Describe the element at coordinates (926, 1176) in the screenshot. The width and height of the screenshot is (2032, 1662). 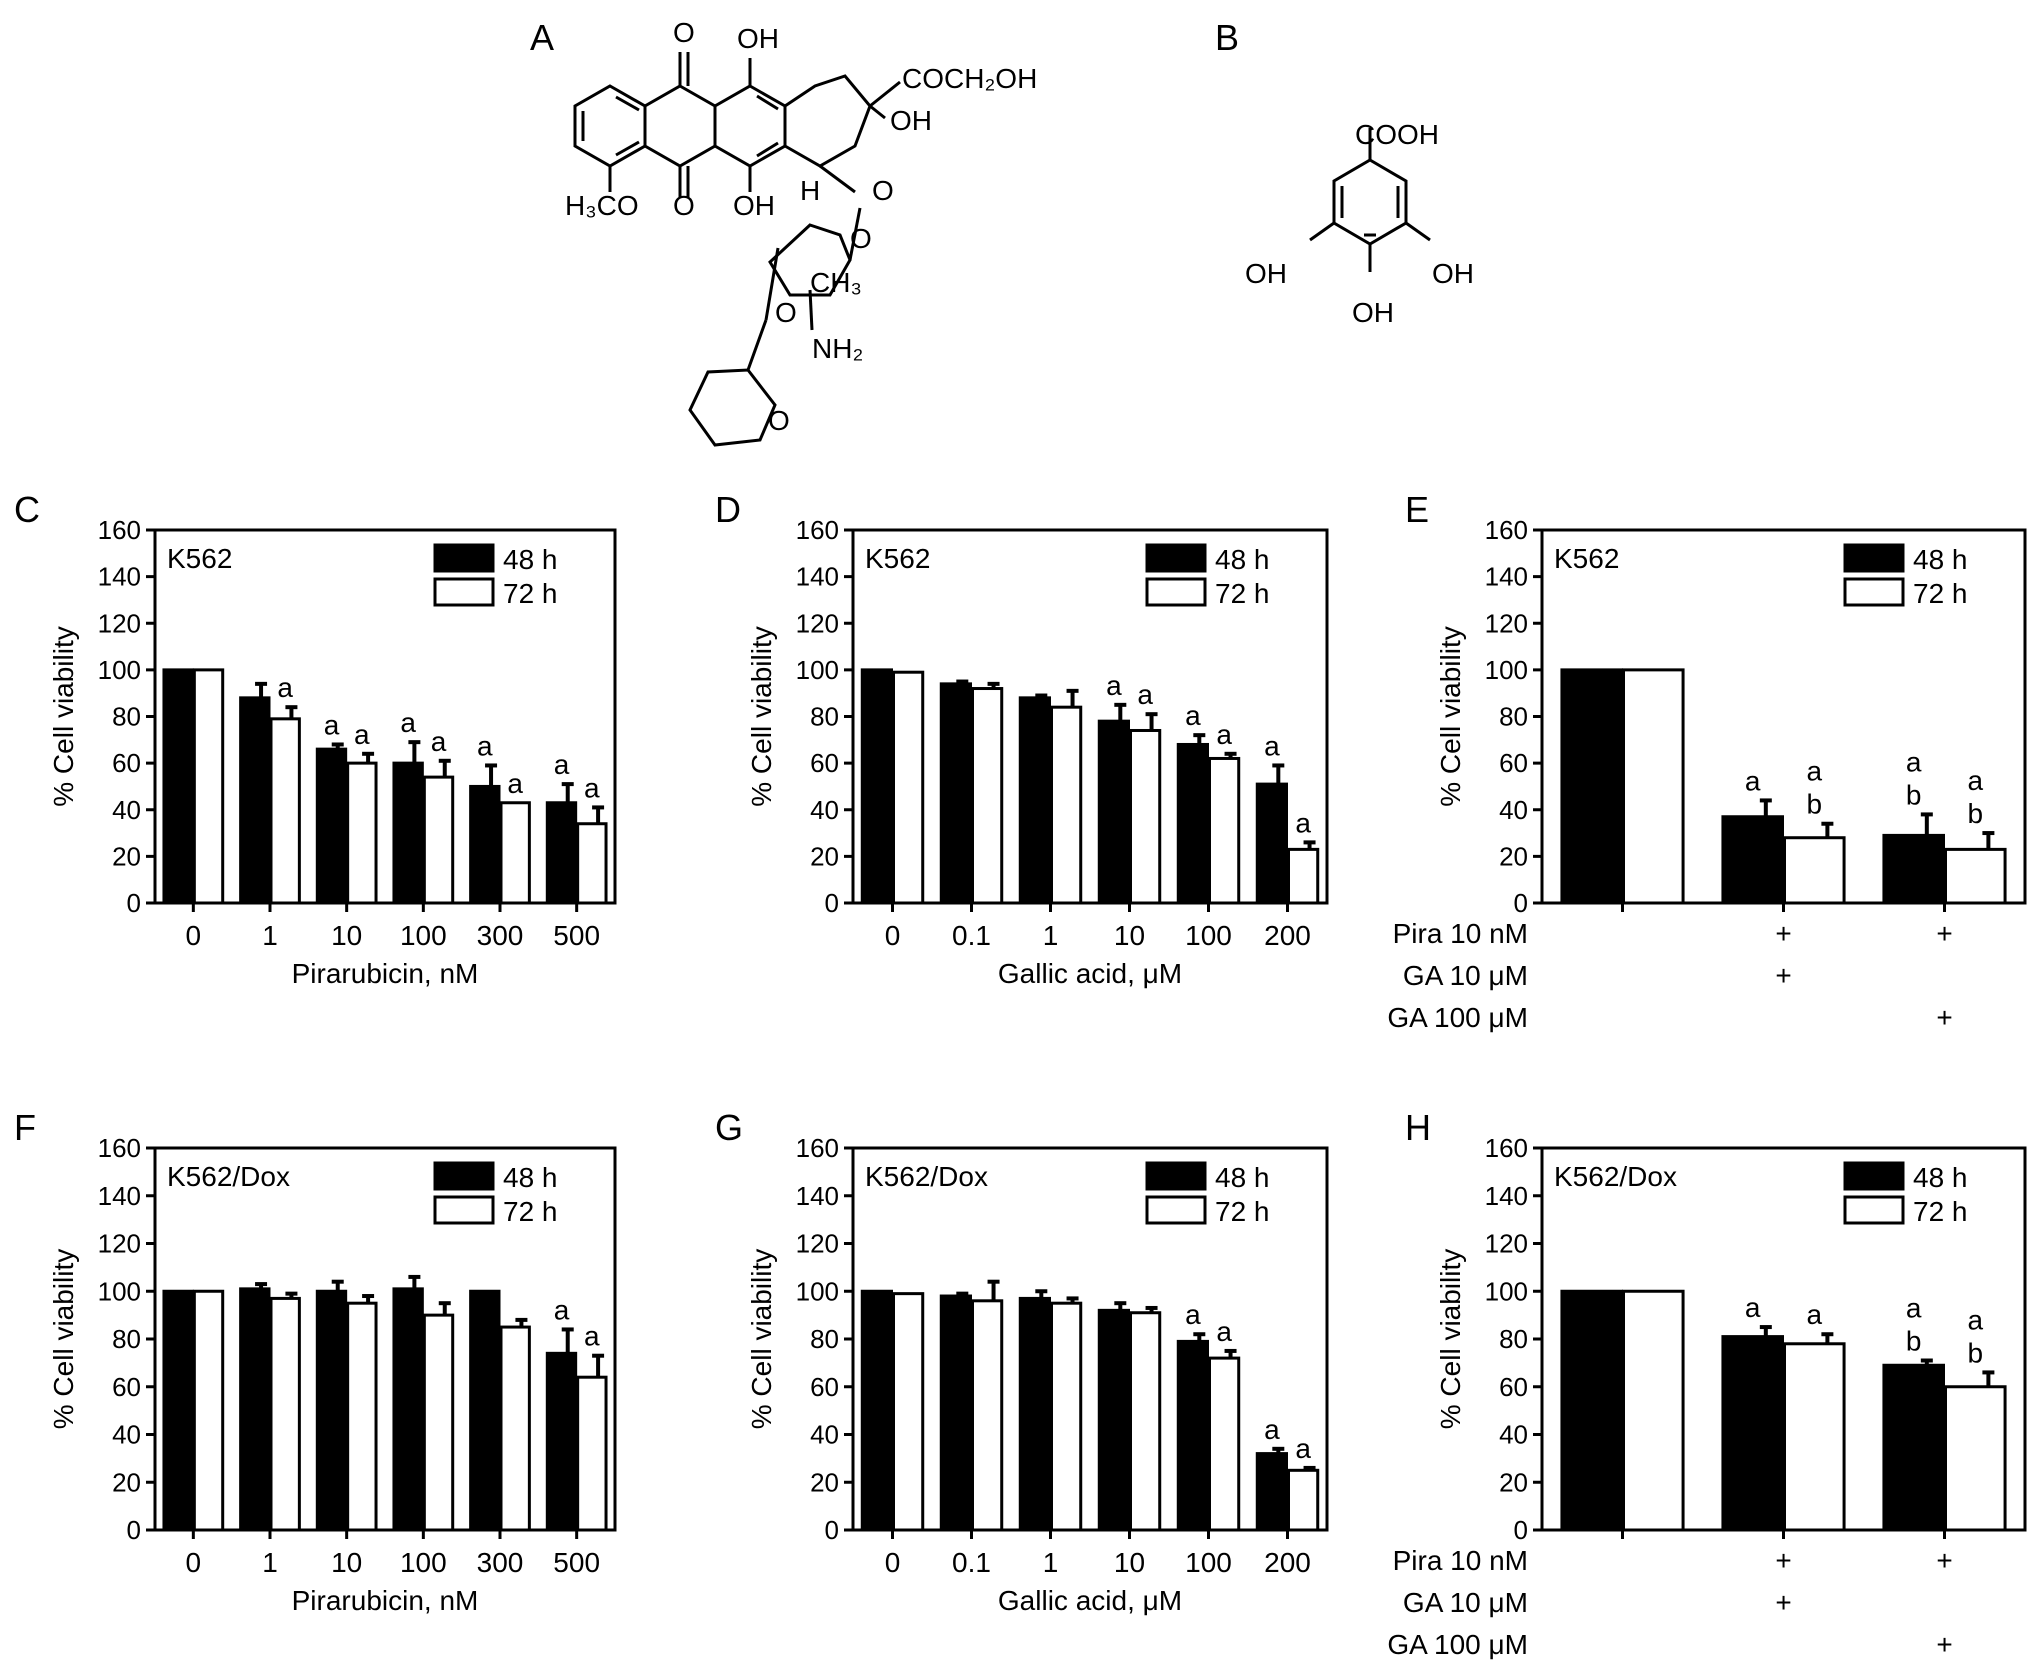
I see `cell-line-label: K562/Dox` at that location.